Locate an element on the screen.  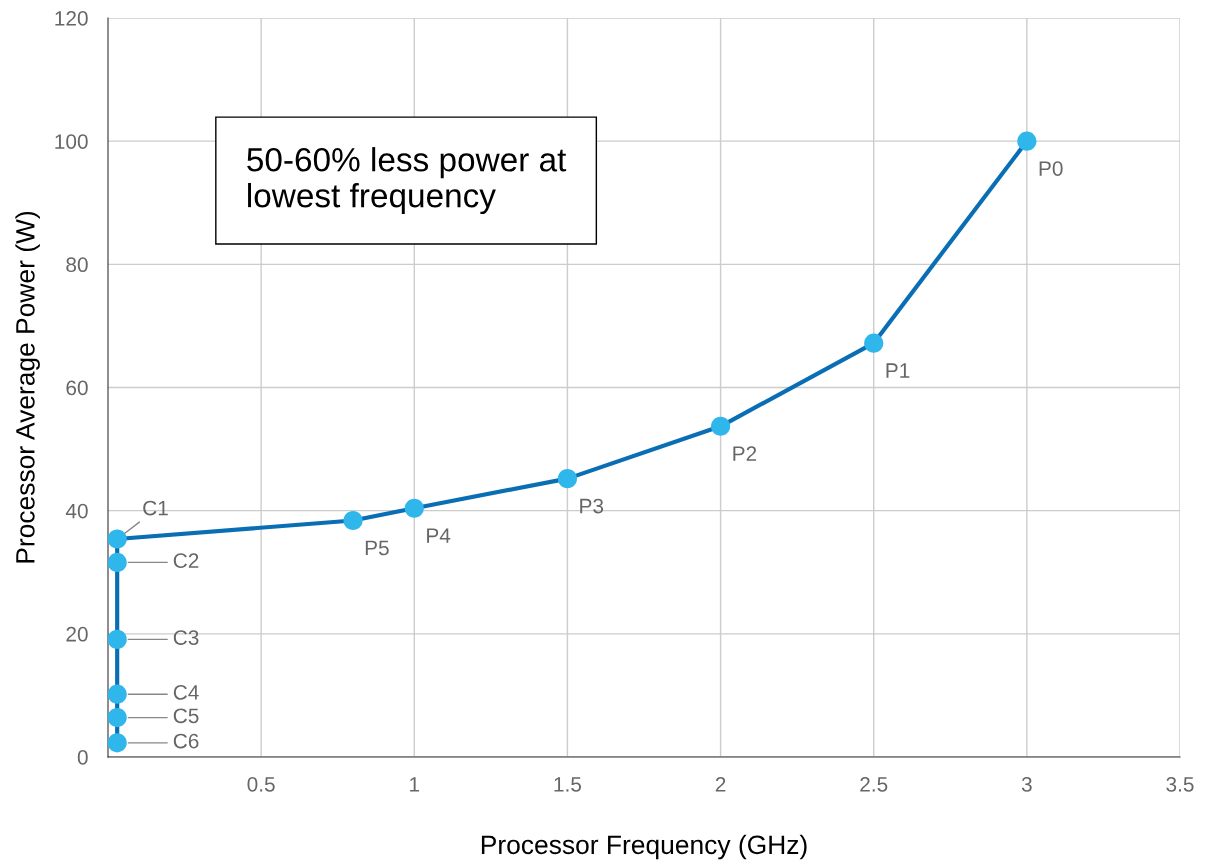
y-tick-label: 60 is located at coordinates (77, 388).